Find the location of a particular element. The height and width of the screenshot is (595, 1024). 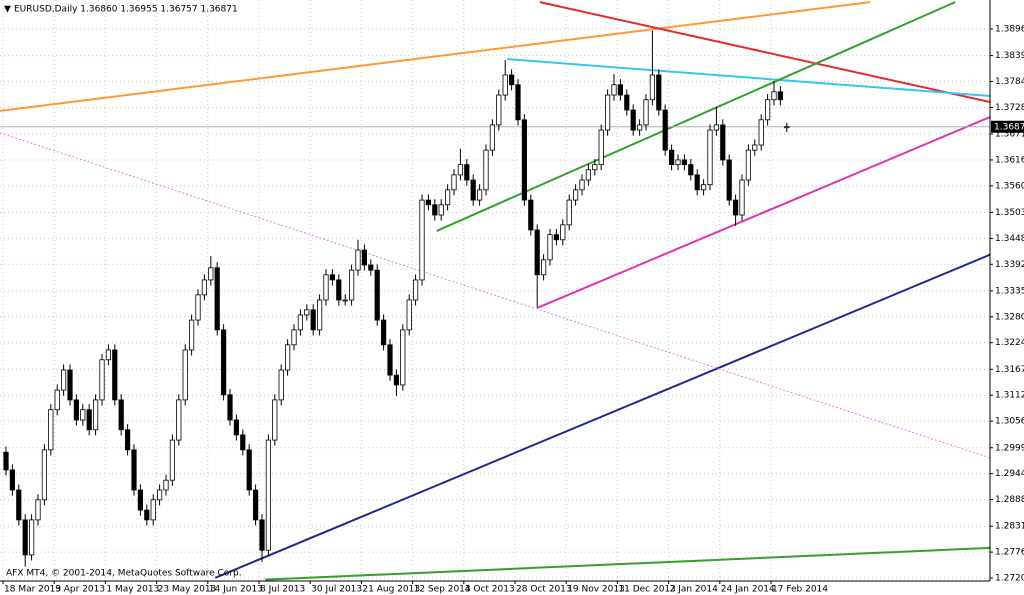

x-tick-label: 12 Sep 2013 is located at coordinates (442, 590).